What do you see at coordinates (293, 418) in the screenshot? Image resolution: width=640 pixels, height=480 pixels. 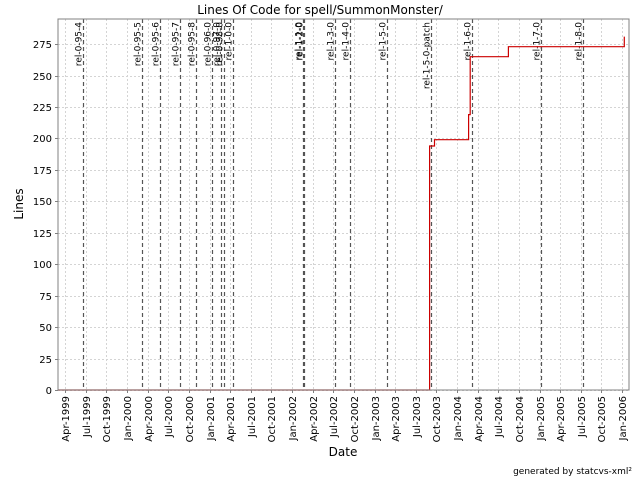 I see `x-tick-label: Jan-2002` at bounding box center [293, 418].